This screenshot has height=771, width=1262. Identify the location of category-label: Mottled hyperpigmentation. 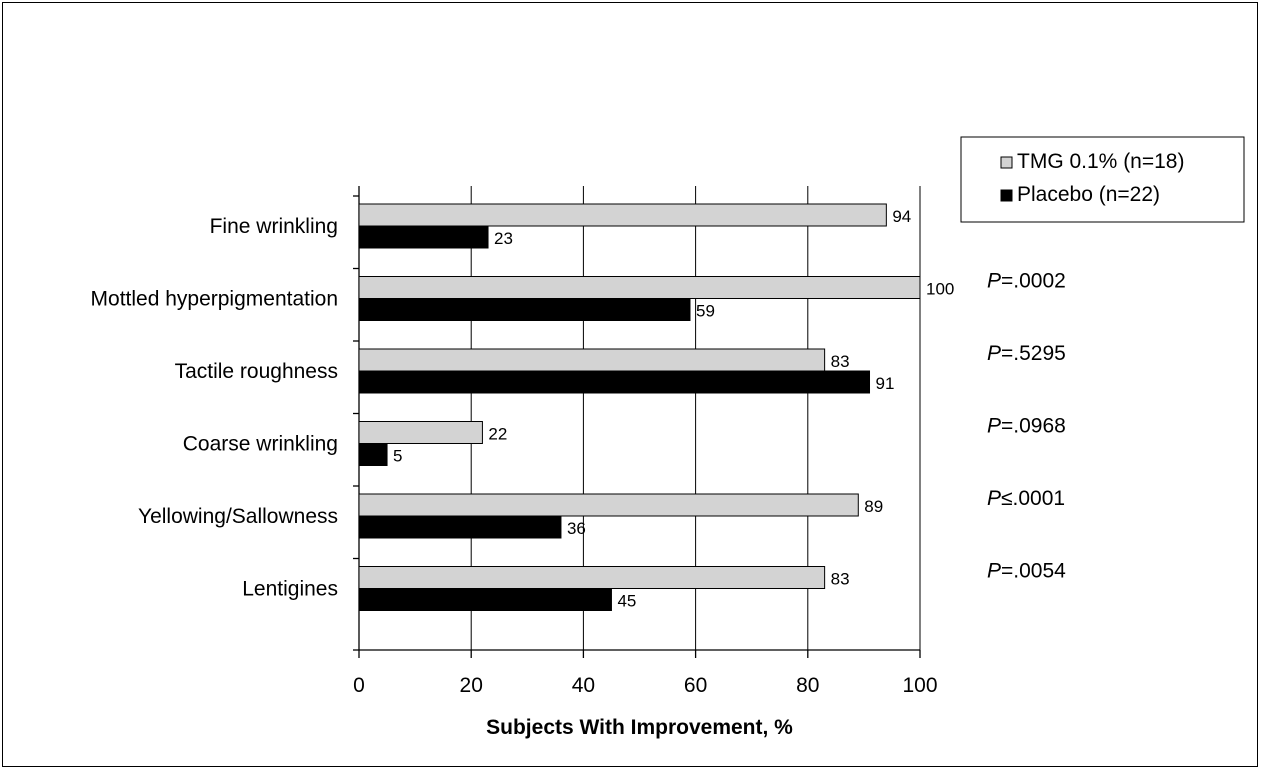
(214, 299).